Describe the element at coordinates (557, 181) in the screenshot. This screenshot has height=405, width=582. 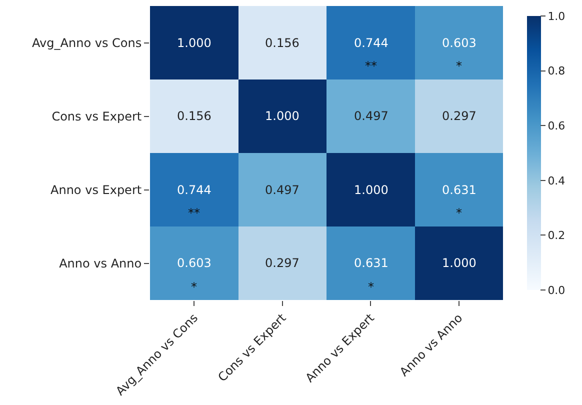
I see `color-bar-label: 0.4` at that location.